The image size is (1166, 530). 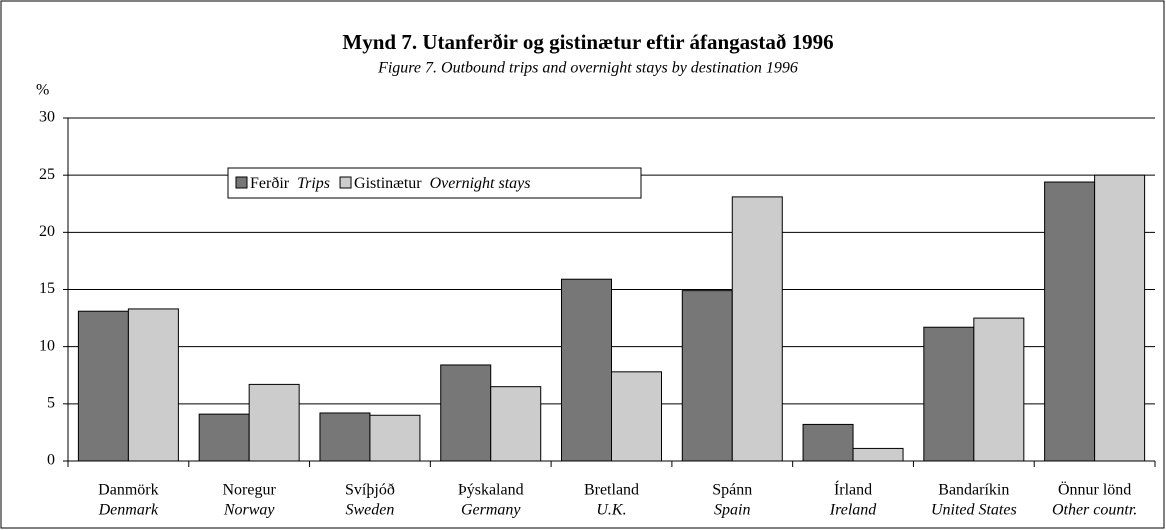 I want to click on legend-name-en: Trips, so click(x=313, y=183).